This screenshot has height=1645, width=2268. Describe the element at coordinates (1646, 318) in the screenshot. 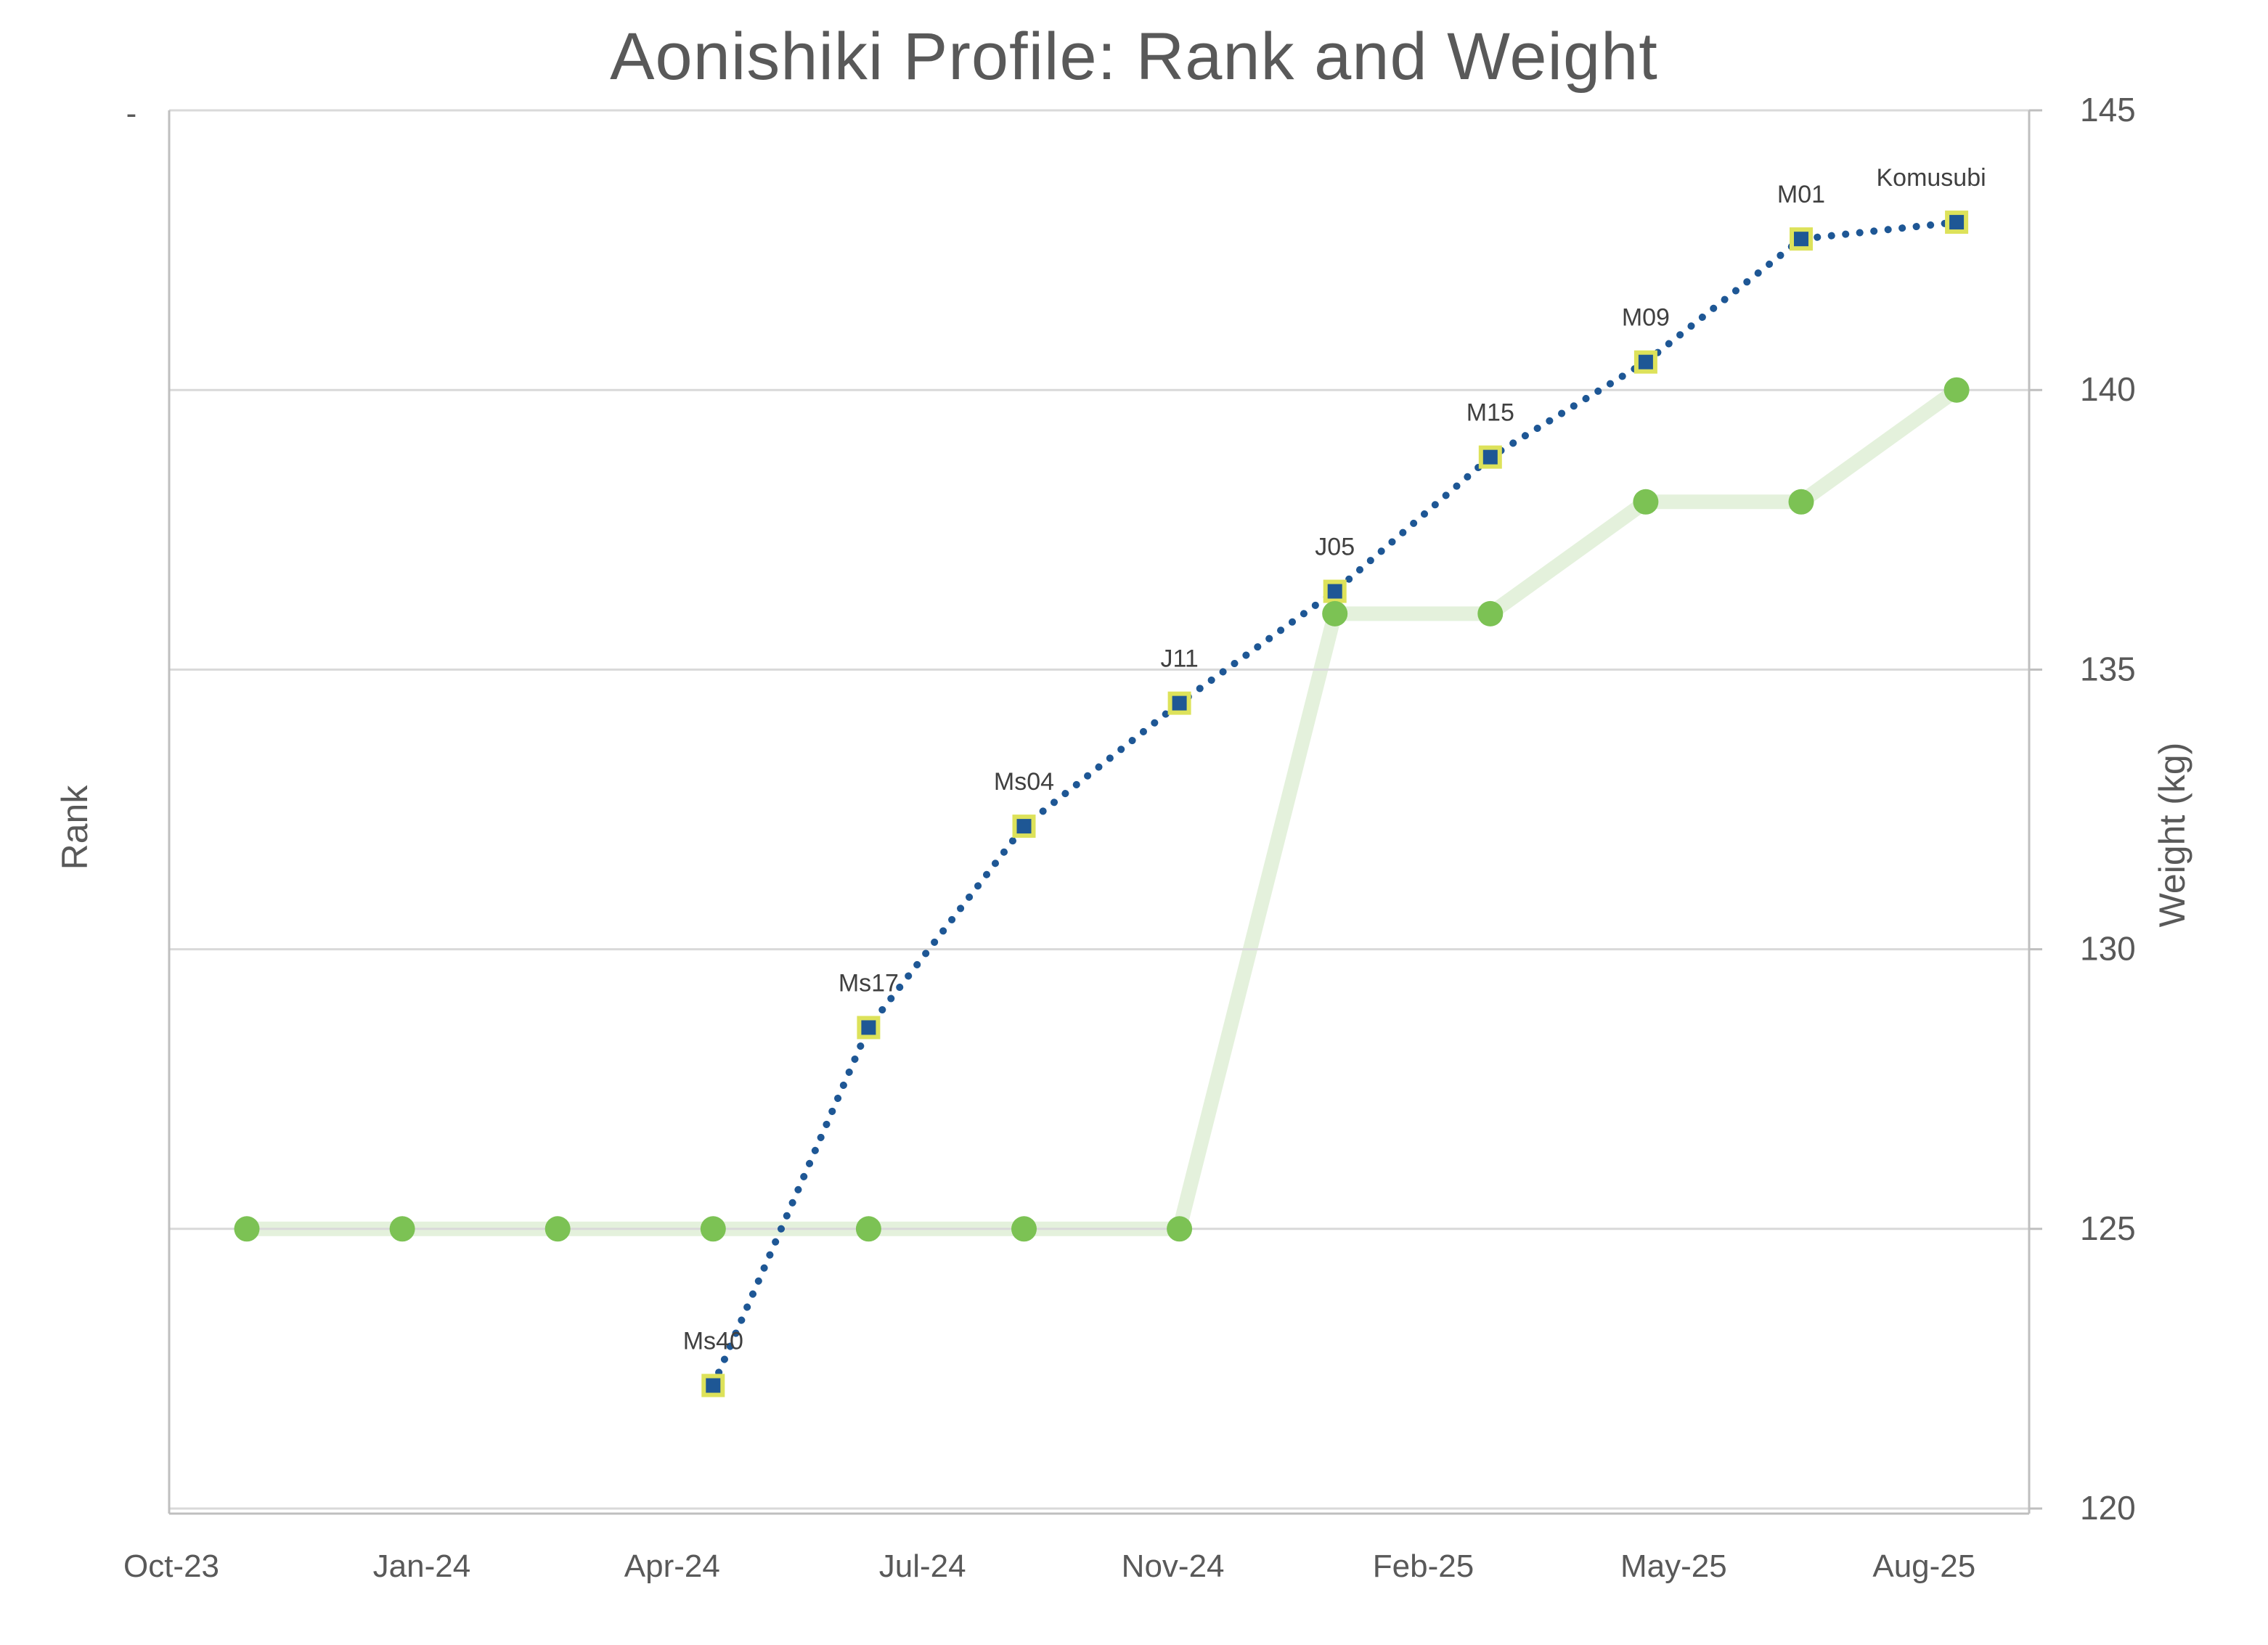

I see `rank-point-label-M09: M09` at that location.